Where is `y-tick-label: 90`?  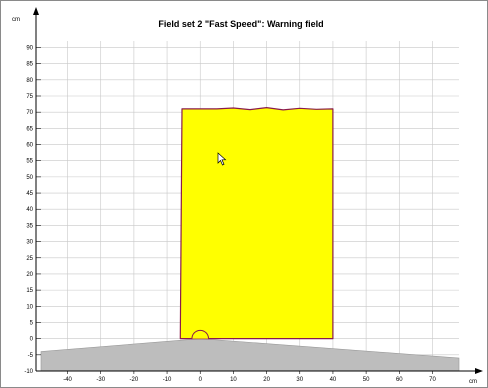 y-tick-label: 90 is located at coordinates (29, 48).